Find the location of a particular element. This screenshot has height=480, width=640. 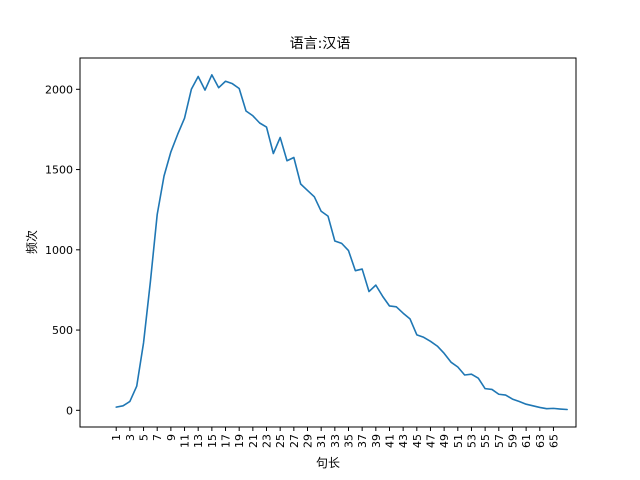

x-tick-label: 47 is located at coordinates (430, 441).